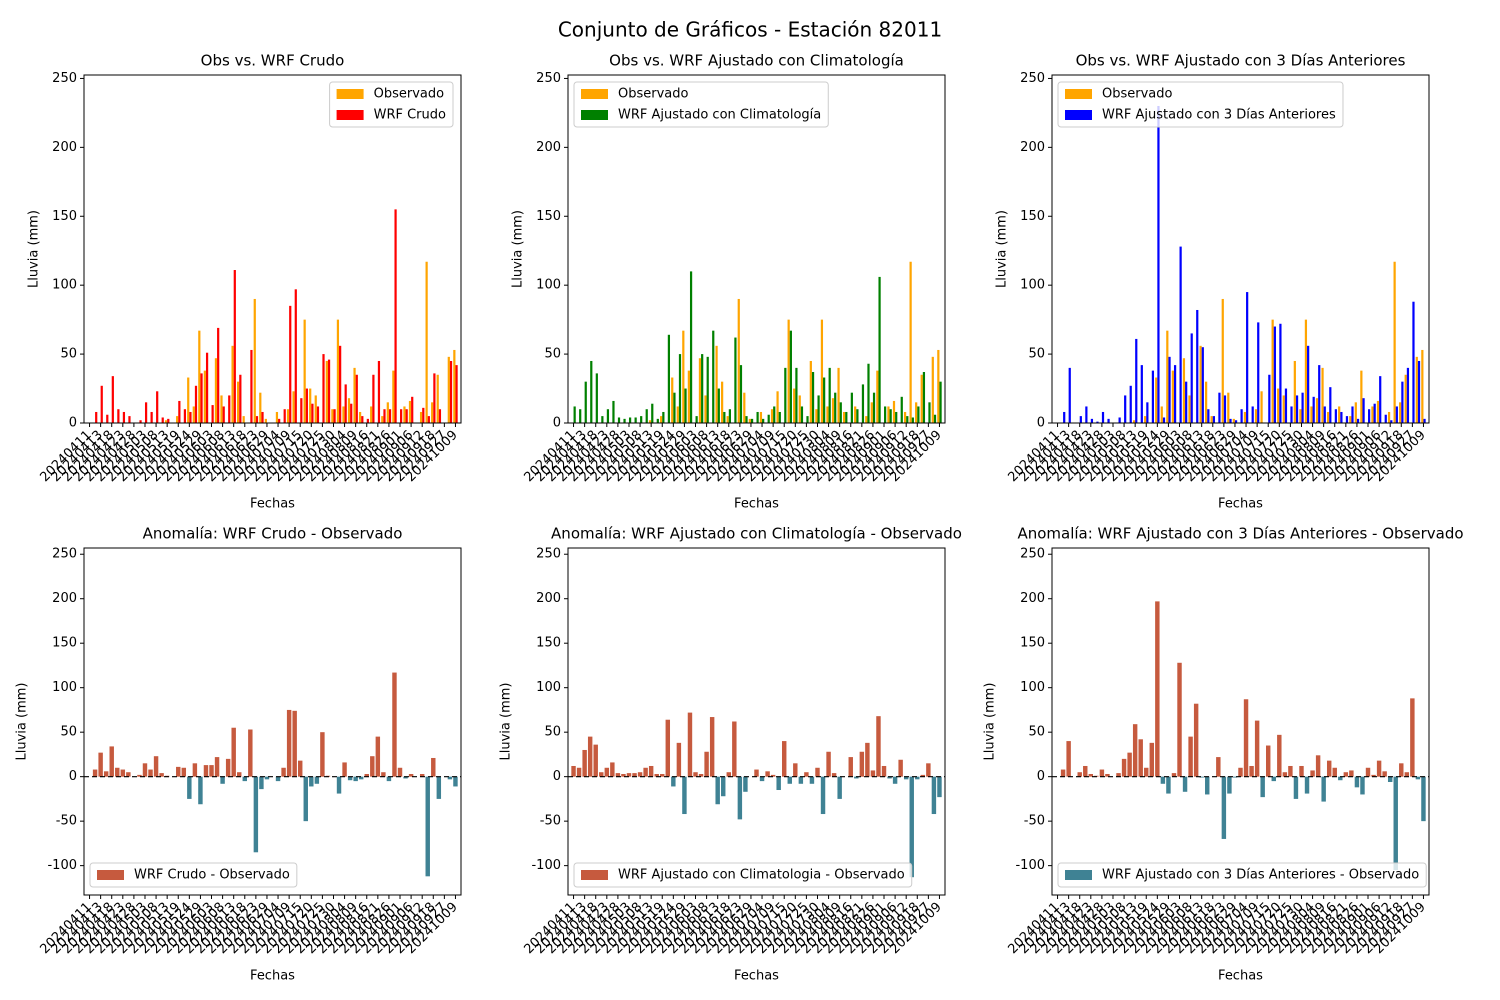  Describe the element at coordinates (990, 722) in the screenshot. I see `y-axis-label: Lluvia (mm)` at that location.